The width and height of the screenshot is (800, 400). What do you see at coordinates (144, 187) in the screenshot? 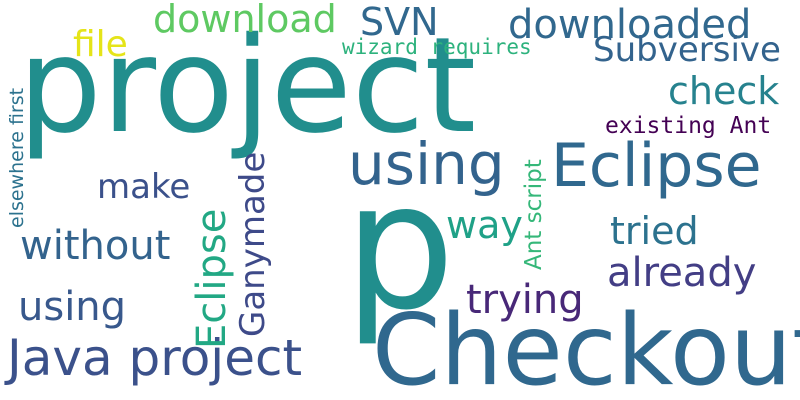
I see `word-make: make` at bounding box center [144, 187].